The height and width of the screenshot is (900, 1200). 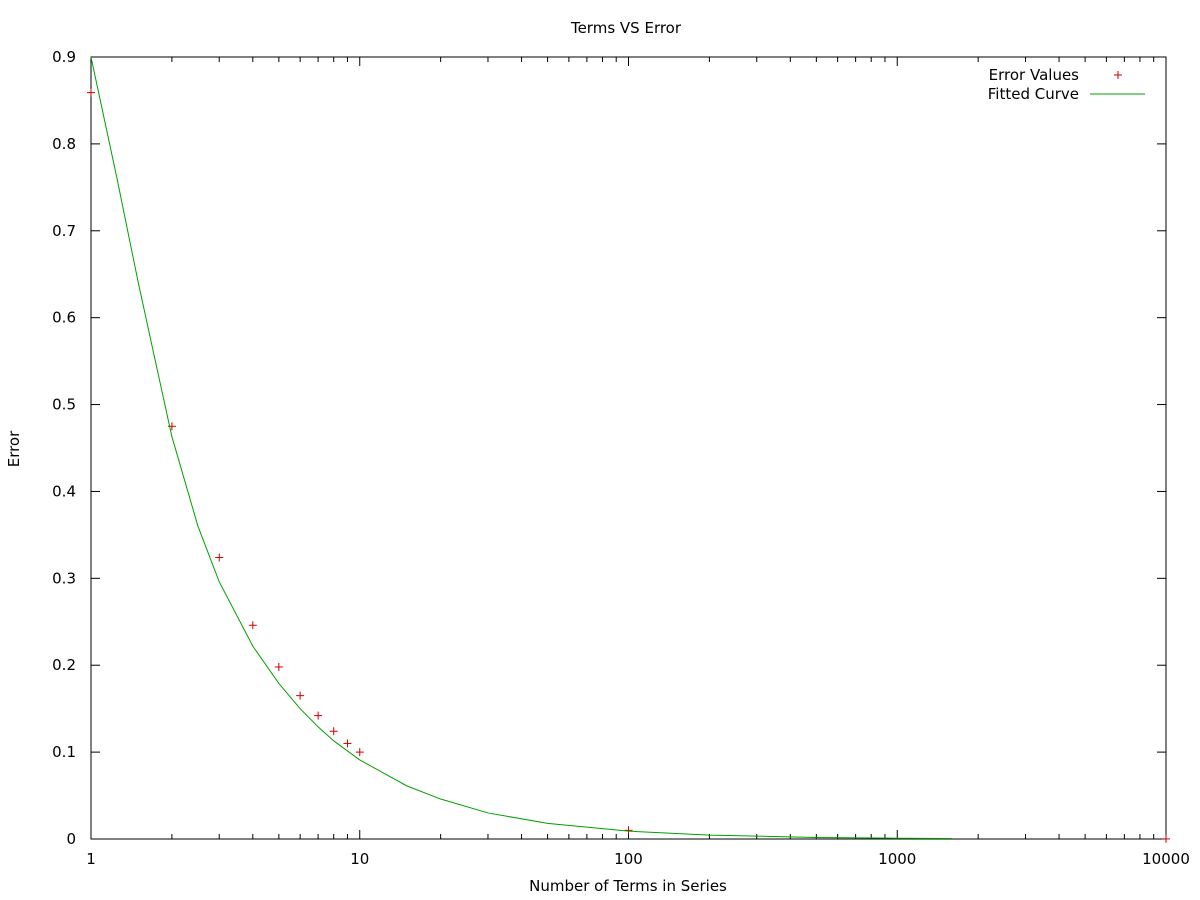 What do you see at coordinates (64, 491) in the screenshot?
I see `y-tick-label: 0.4` at bounding box center [64, 491].